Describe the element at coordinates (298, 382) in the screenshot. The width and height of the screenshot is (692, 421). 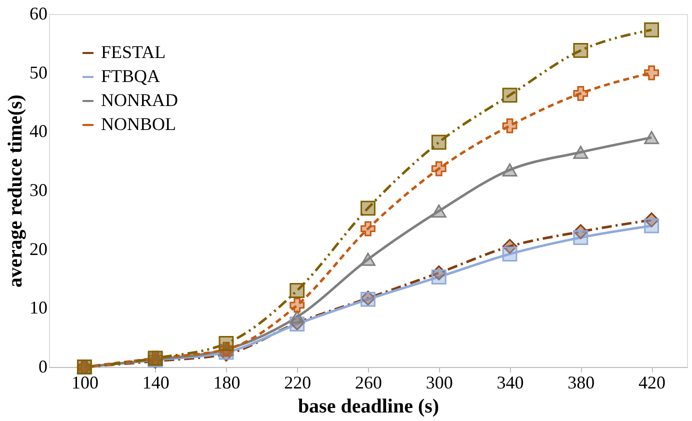
I see `x-tick-label: 220` at that location.